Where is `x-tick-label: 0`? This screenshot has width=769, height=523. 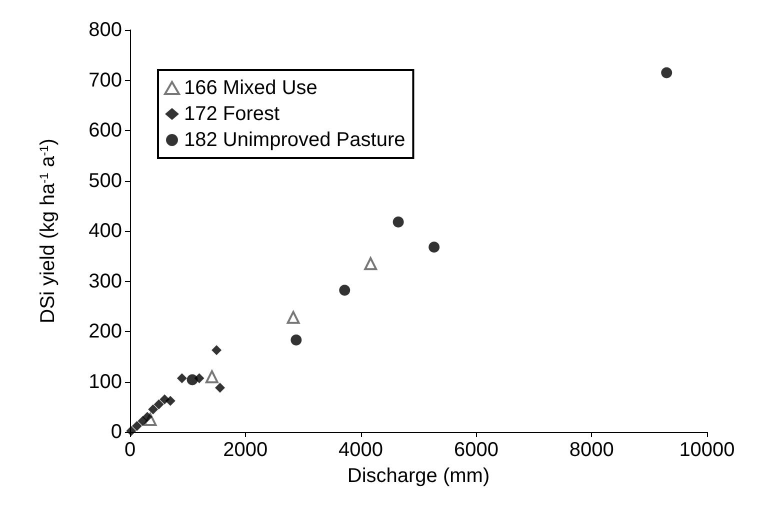
x-tick-label: 0 is located at coordinates (130, 450).